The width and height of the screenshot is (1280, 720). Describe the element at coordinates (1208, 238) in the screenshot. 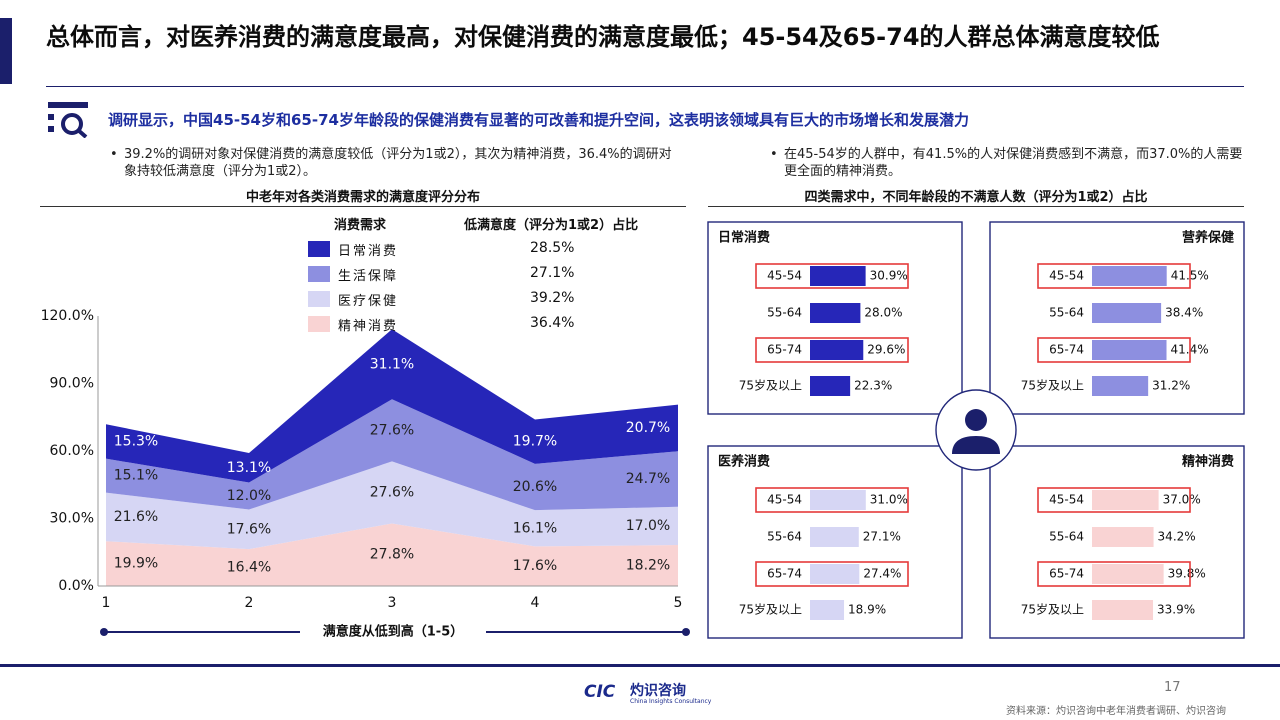

I see `panel-title: 营养保健` at that location.